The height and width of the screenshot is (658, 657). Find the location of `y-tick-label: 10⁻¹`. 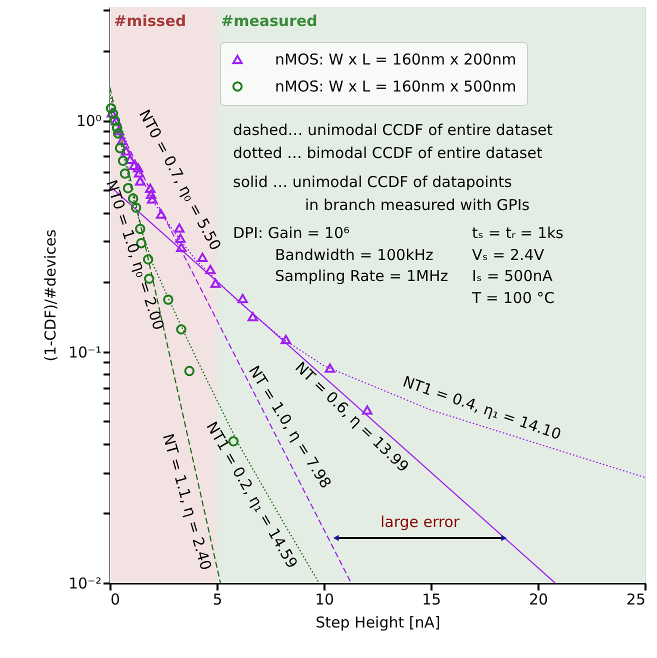

y-tick-label: 10⁻¹ is located at coordinates (85, 352).